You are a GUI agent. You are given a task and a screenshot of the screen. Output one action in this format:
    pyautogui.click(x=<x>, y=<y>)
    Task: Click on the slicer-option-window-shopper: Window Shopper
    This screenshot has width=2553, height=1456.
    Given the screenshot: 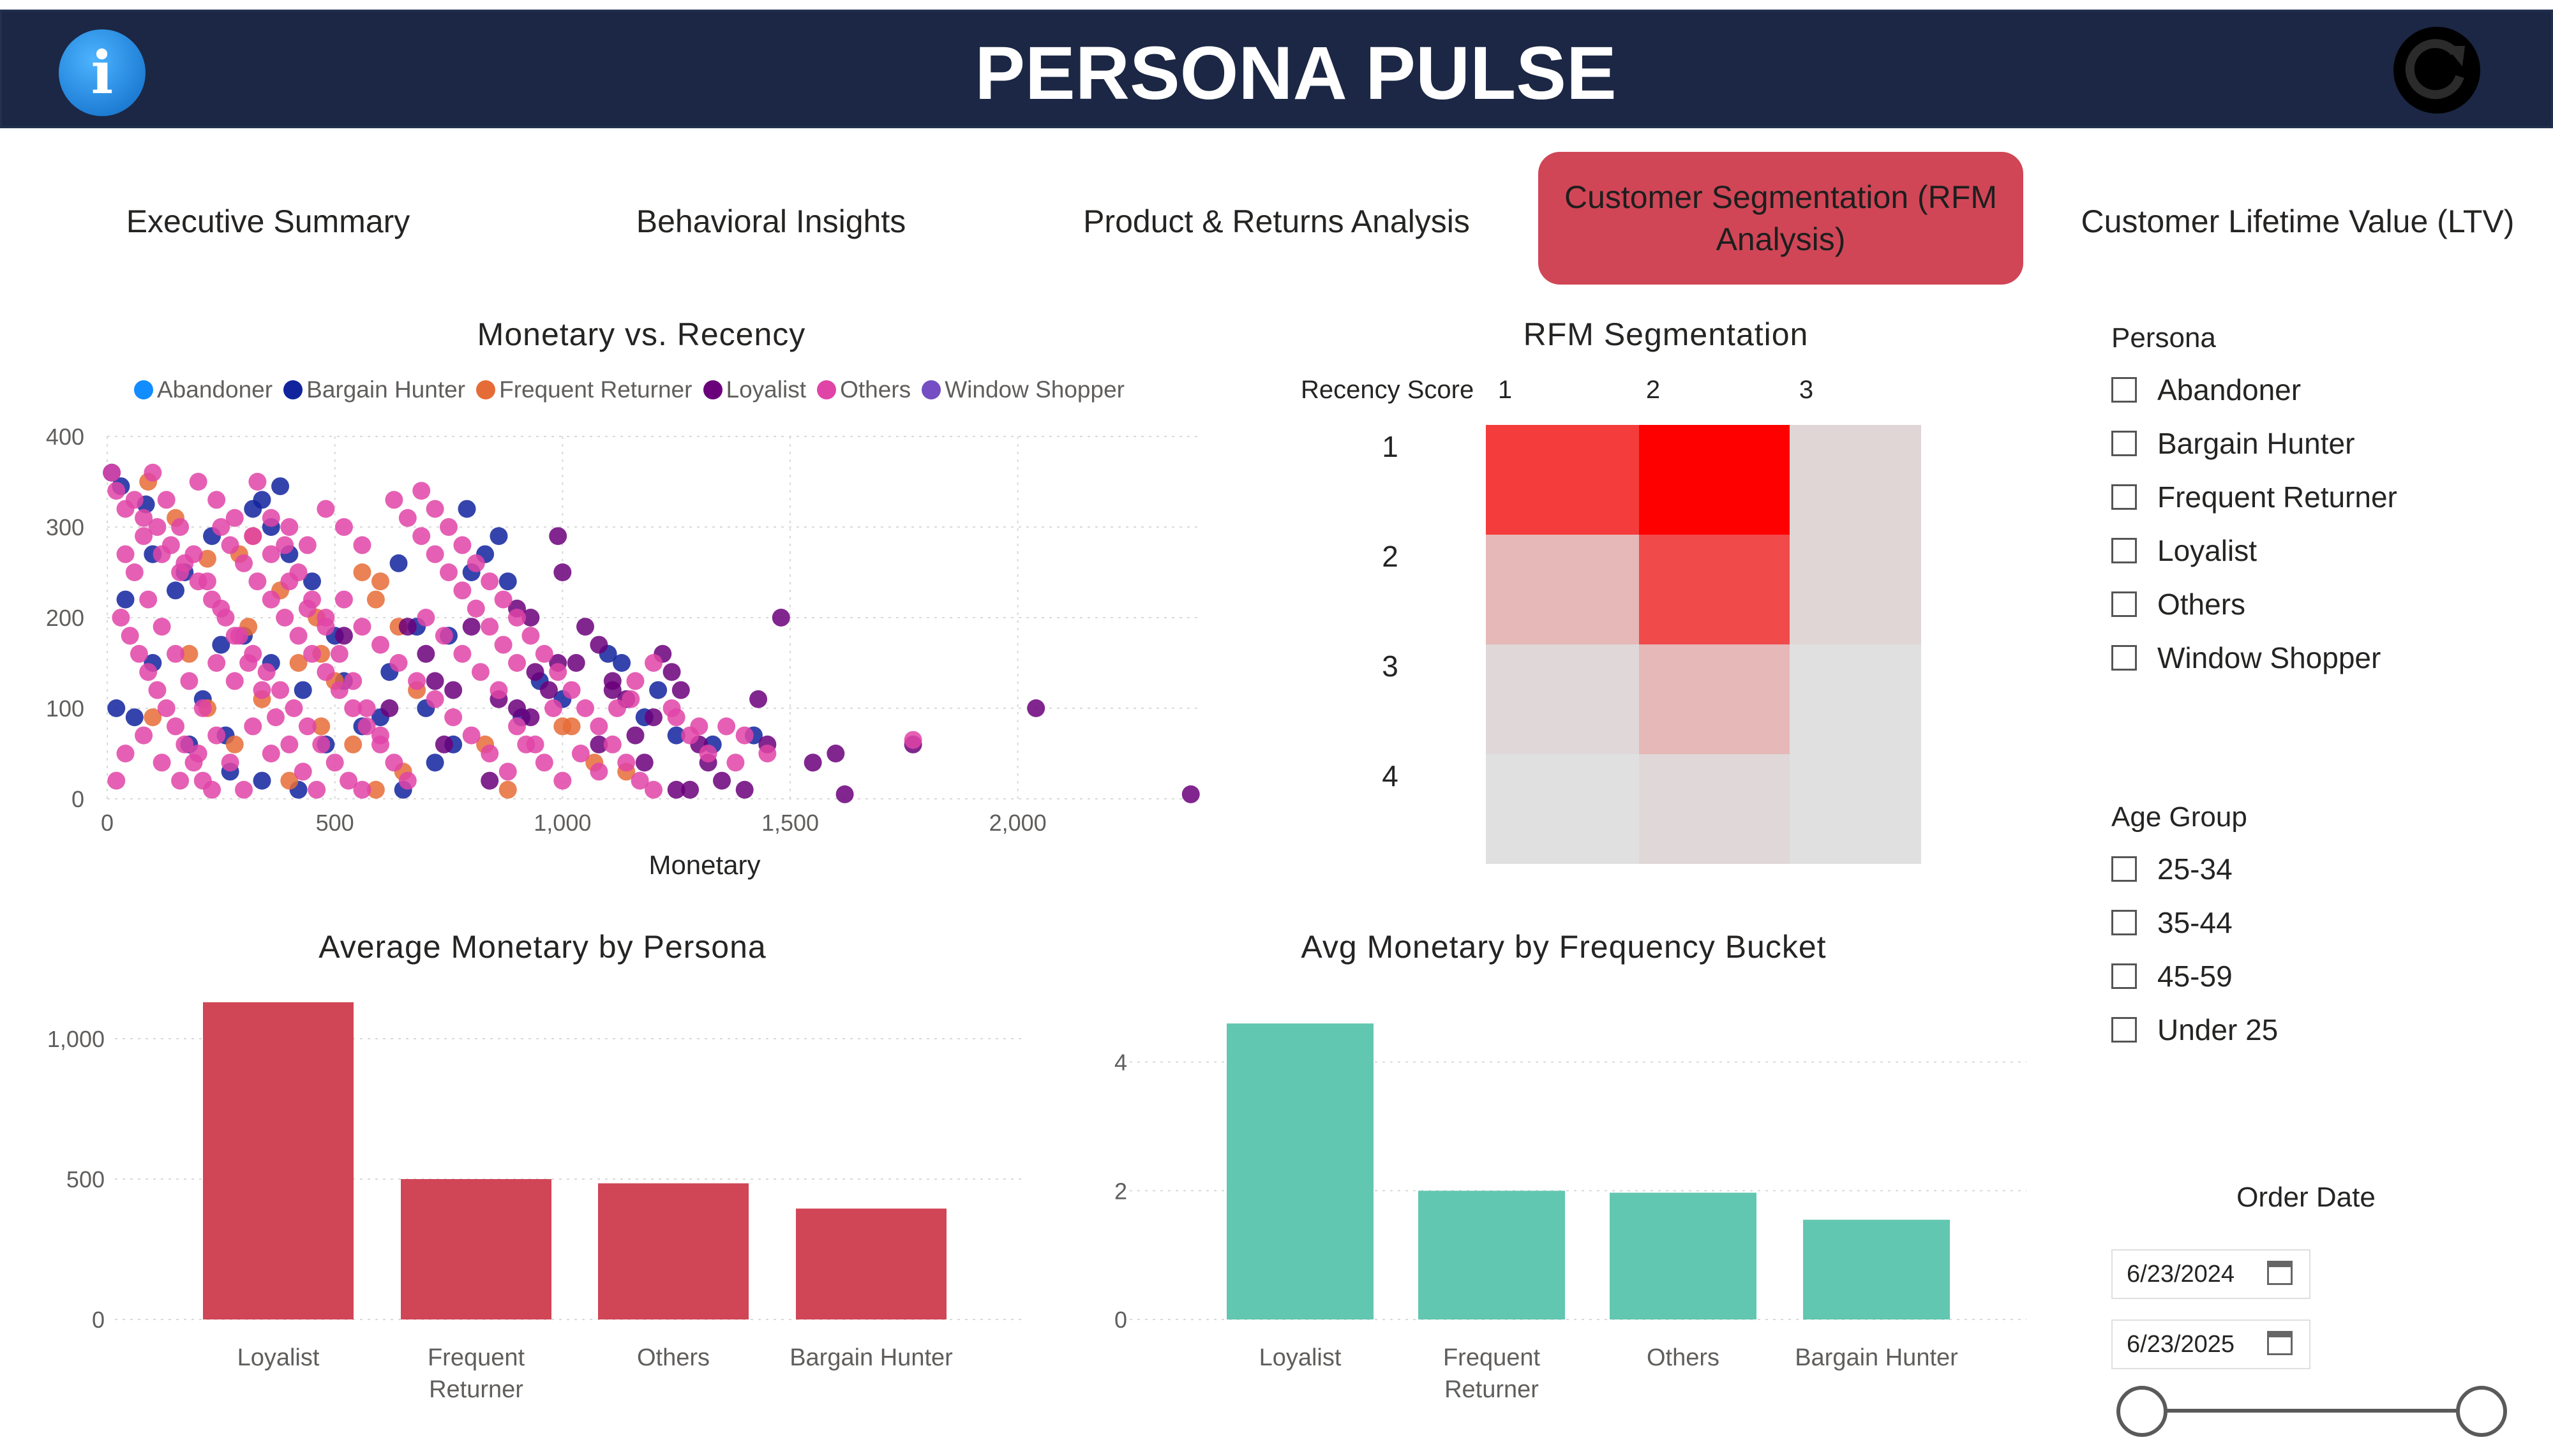 What is the action you would take?
    pyautogui.click(x=2322, y=658)
    